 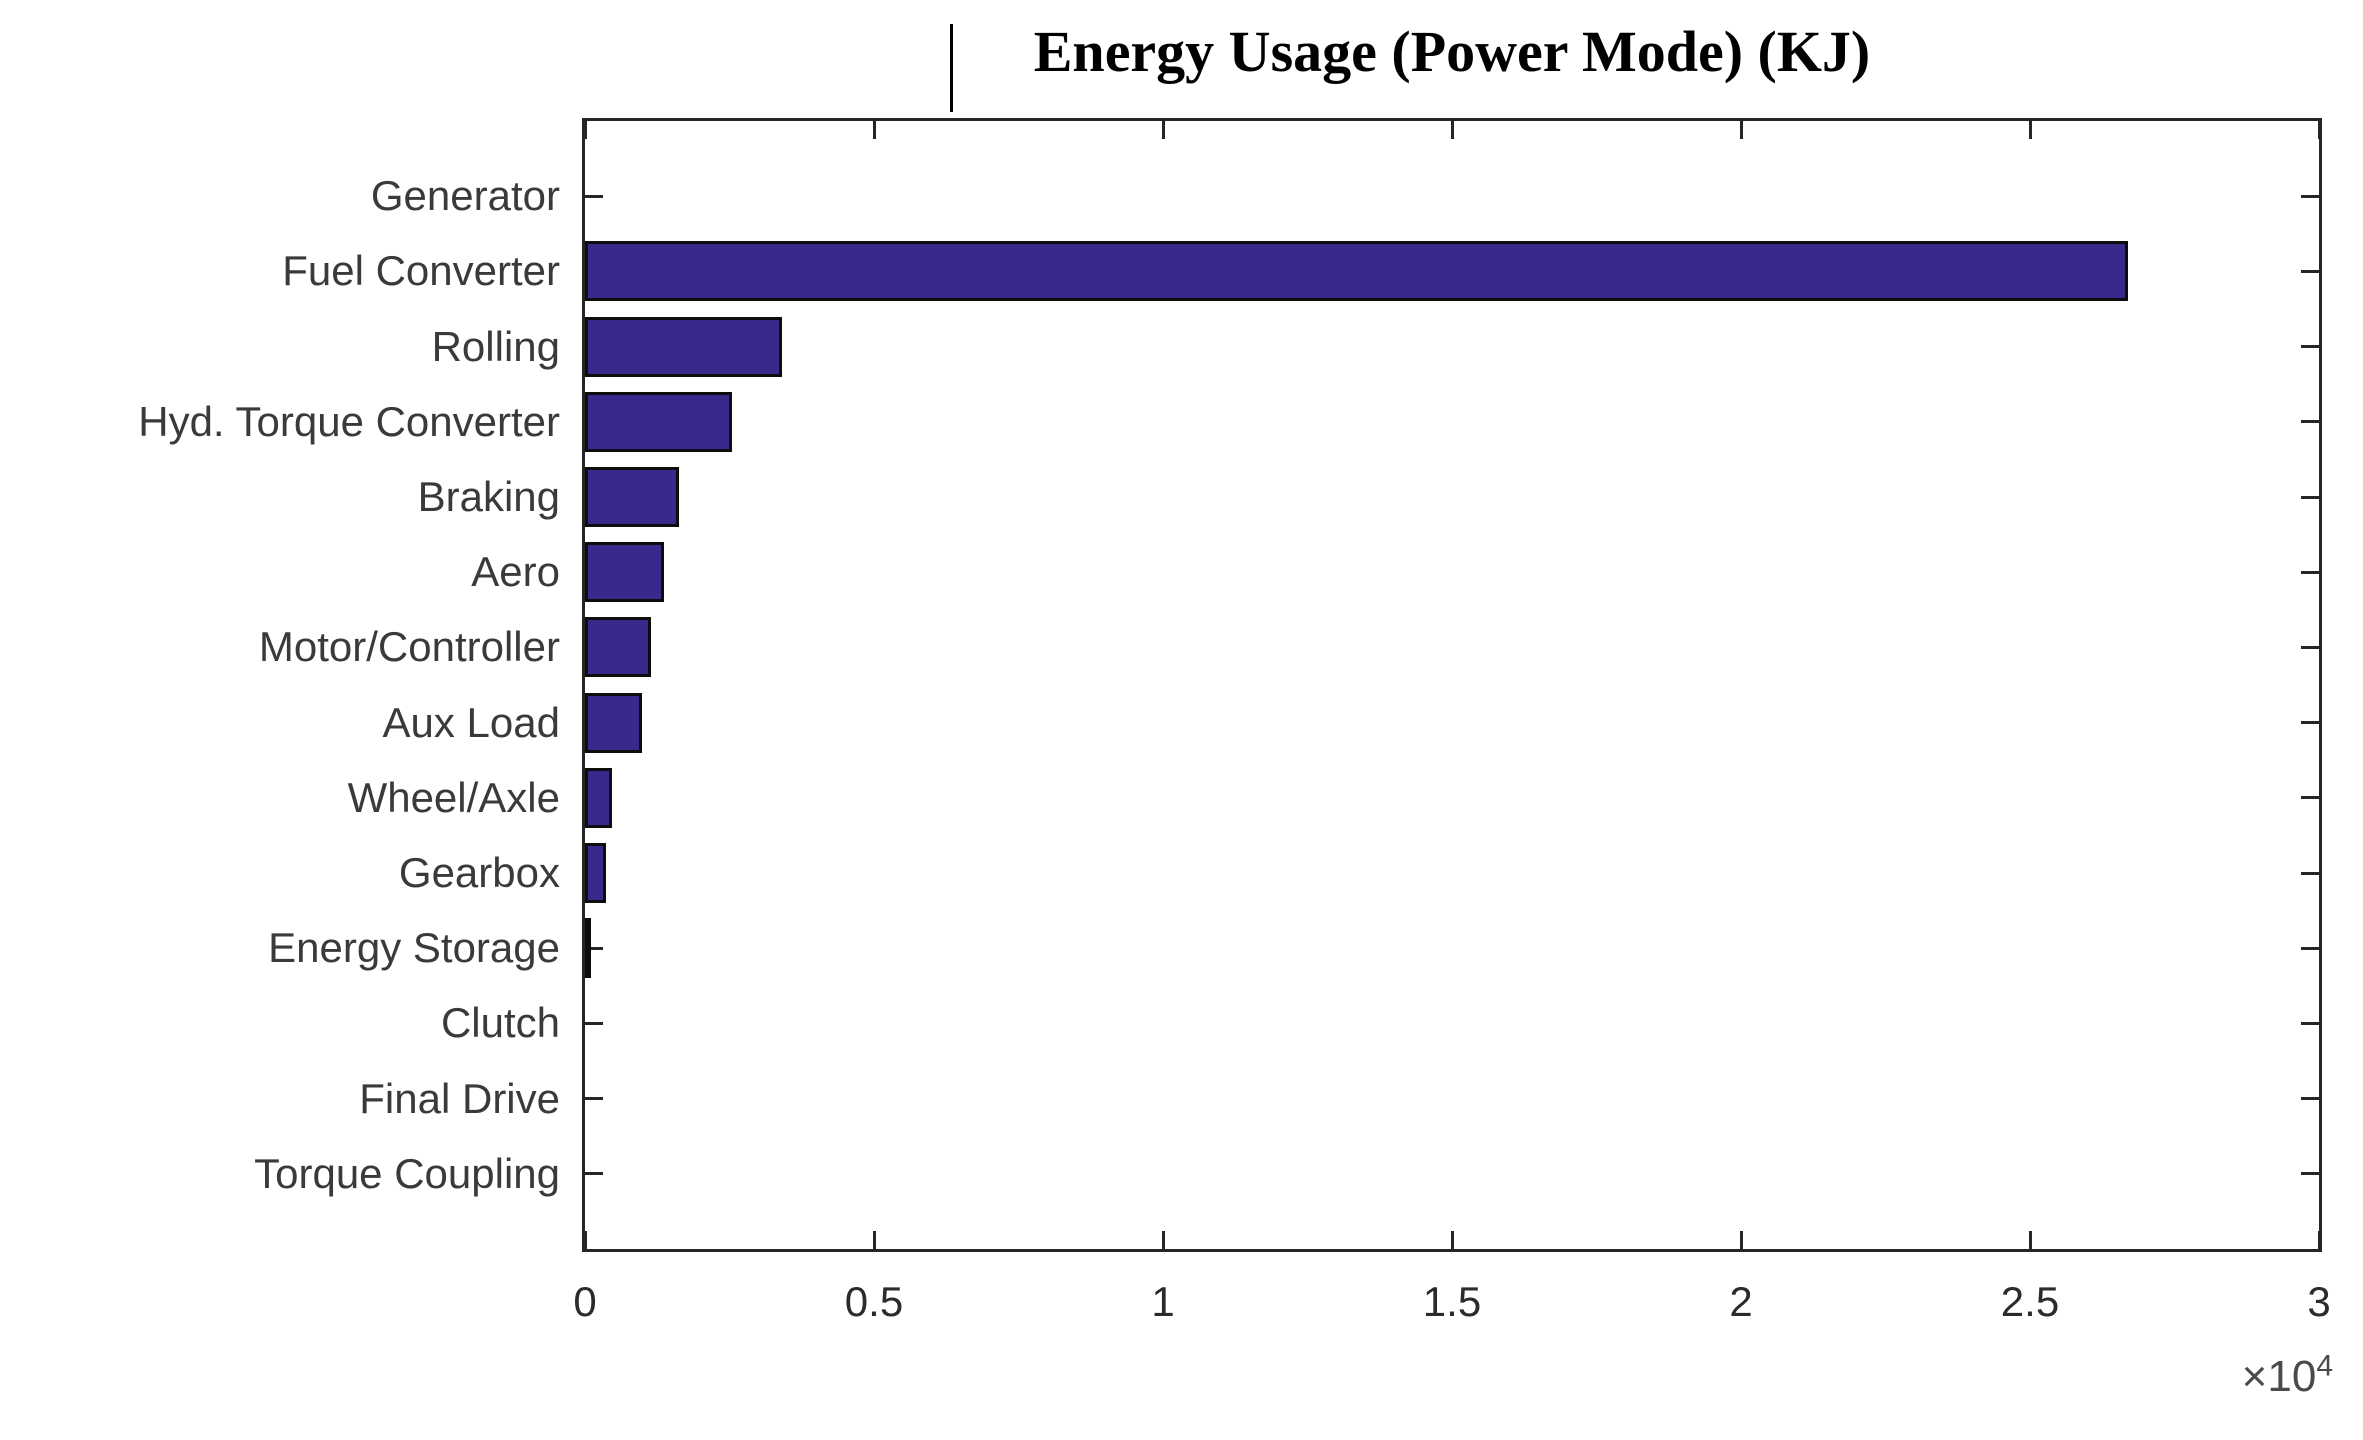 I want to click on chart-title: Energy Usage (Power Mode) (KJ), so click(x=1452, y=51).